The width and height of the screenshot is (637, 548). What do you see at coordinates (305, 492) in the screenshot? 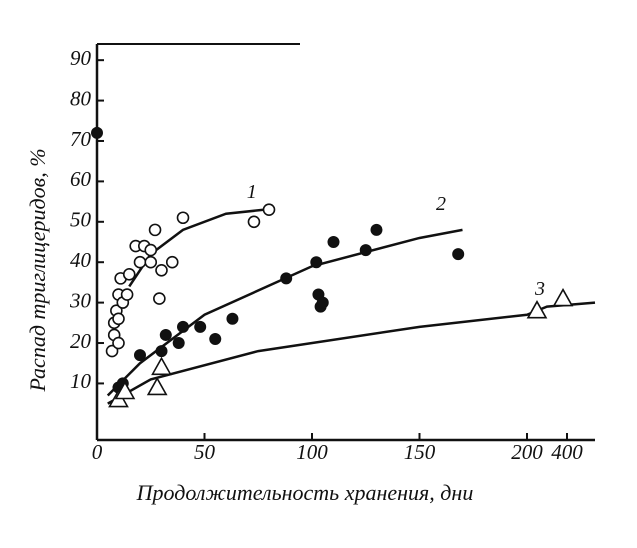
I see `x-axis-label: Продолжительность хранения, дни` at bounding box center [305, 492].